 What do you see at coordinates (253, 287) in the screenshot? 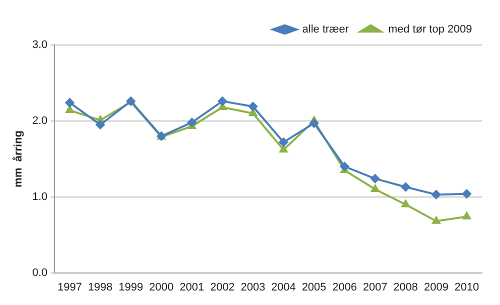
I see `x-tick-label: 2003` at bounding box center [253, 287].